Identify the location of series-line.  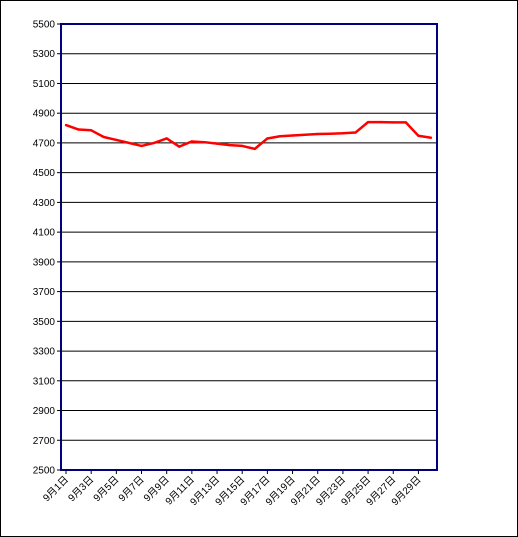
(248, 135).